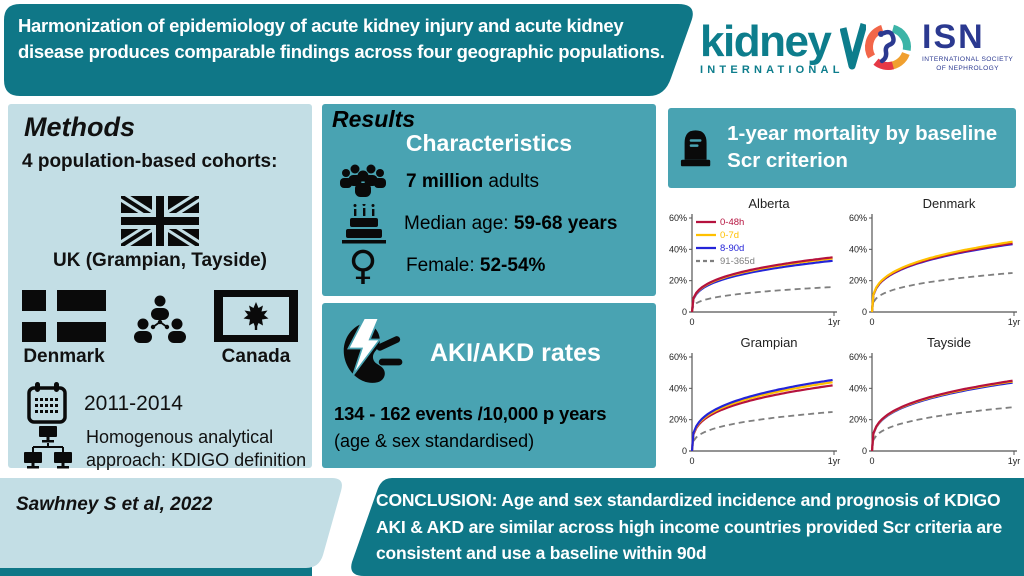  What do you see at coordinates (156, 571) in the screenshot?
I see `bottom-teal-bar` at bounding box center [156, 571].